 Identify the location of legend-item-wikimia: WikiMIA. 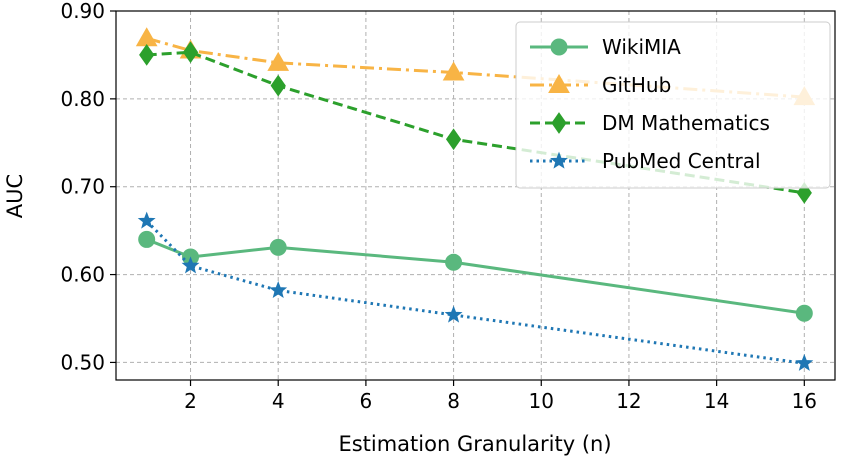
(605, 47).